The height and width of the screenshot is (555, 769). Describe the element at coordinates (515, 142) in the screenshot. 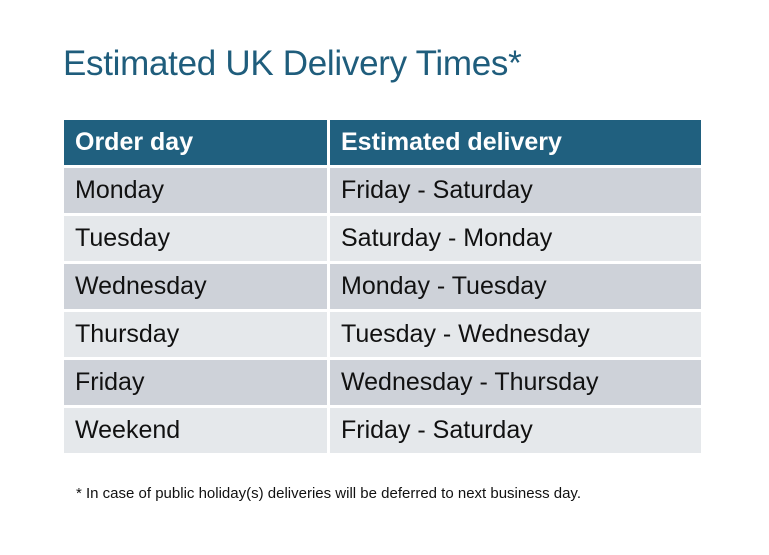

I see `header-estimated-delivery: Estimated delivery` at that location.